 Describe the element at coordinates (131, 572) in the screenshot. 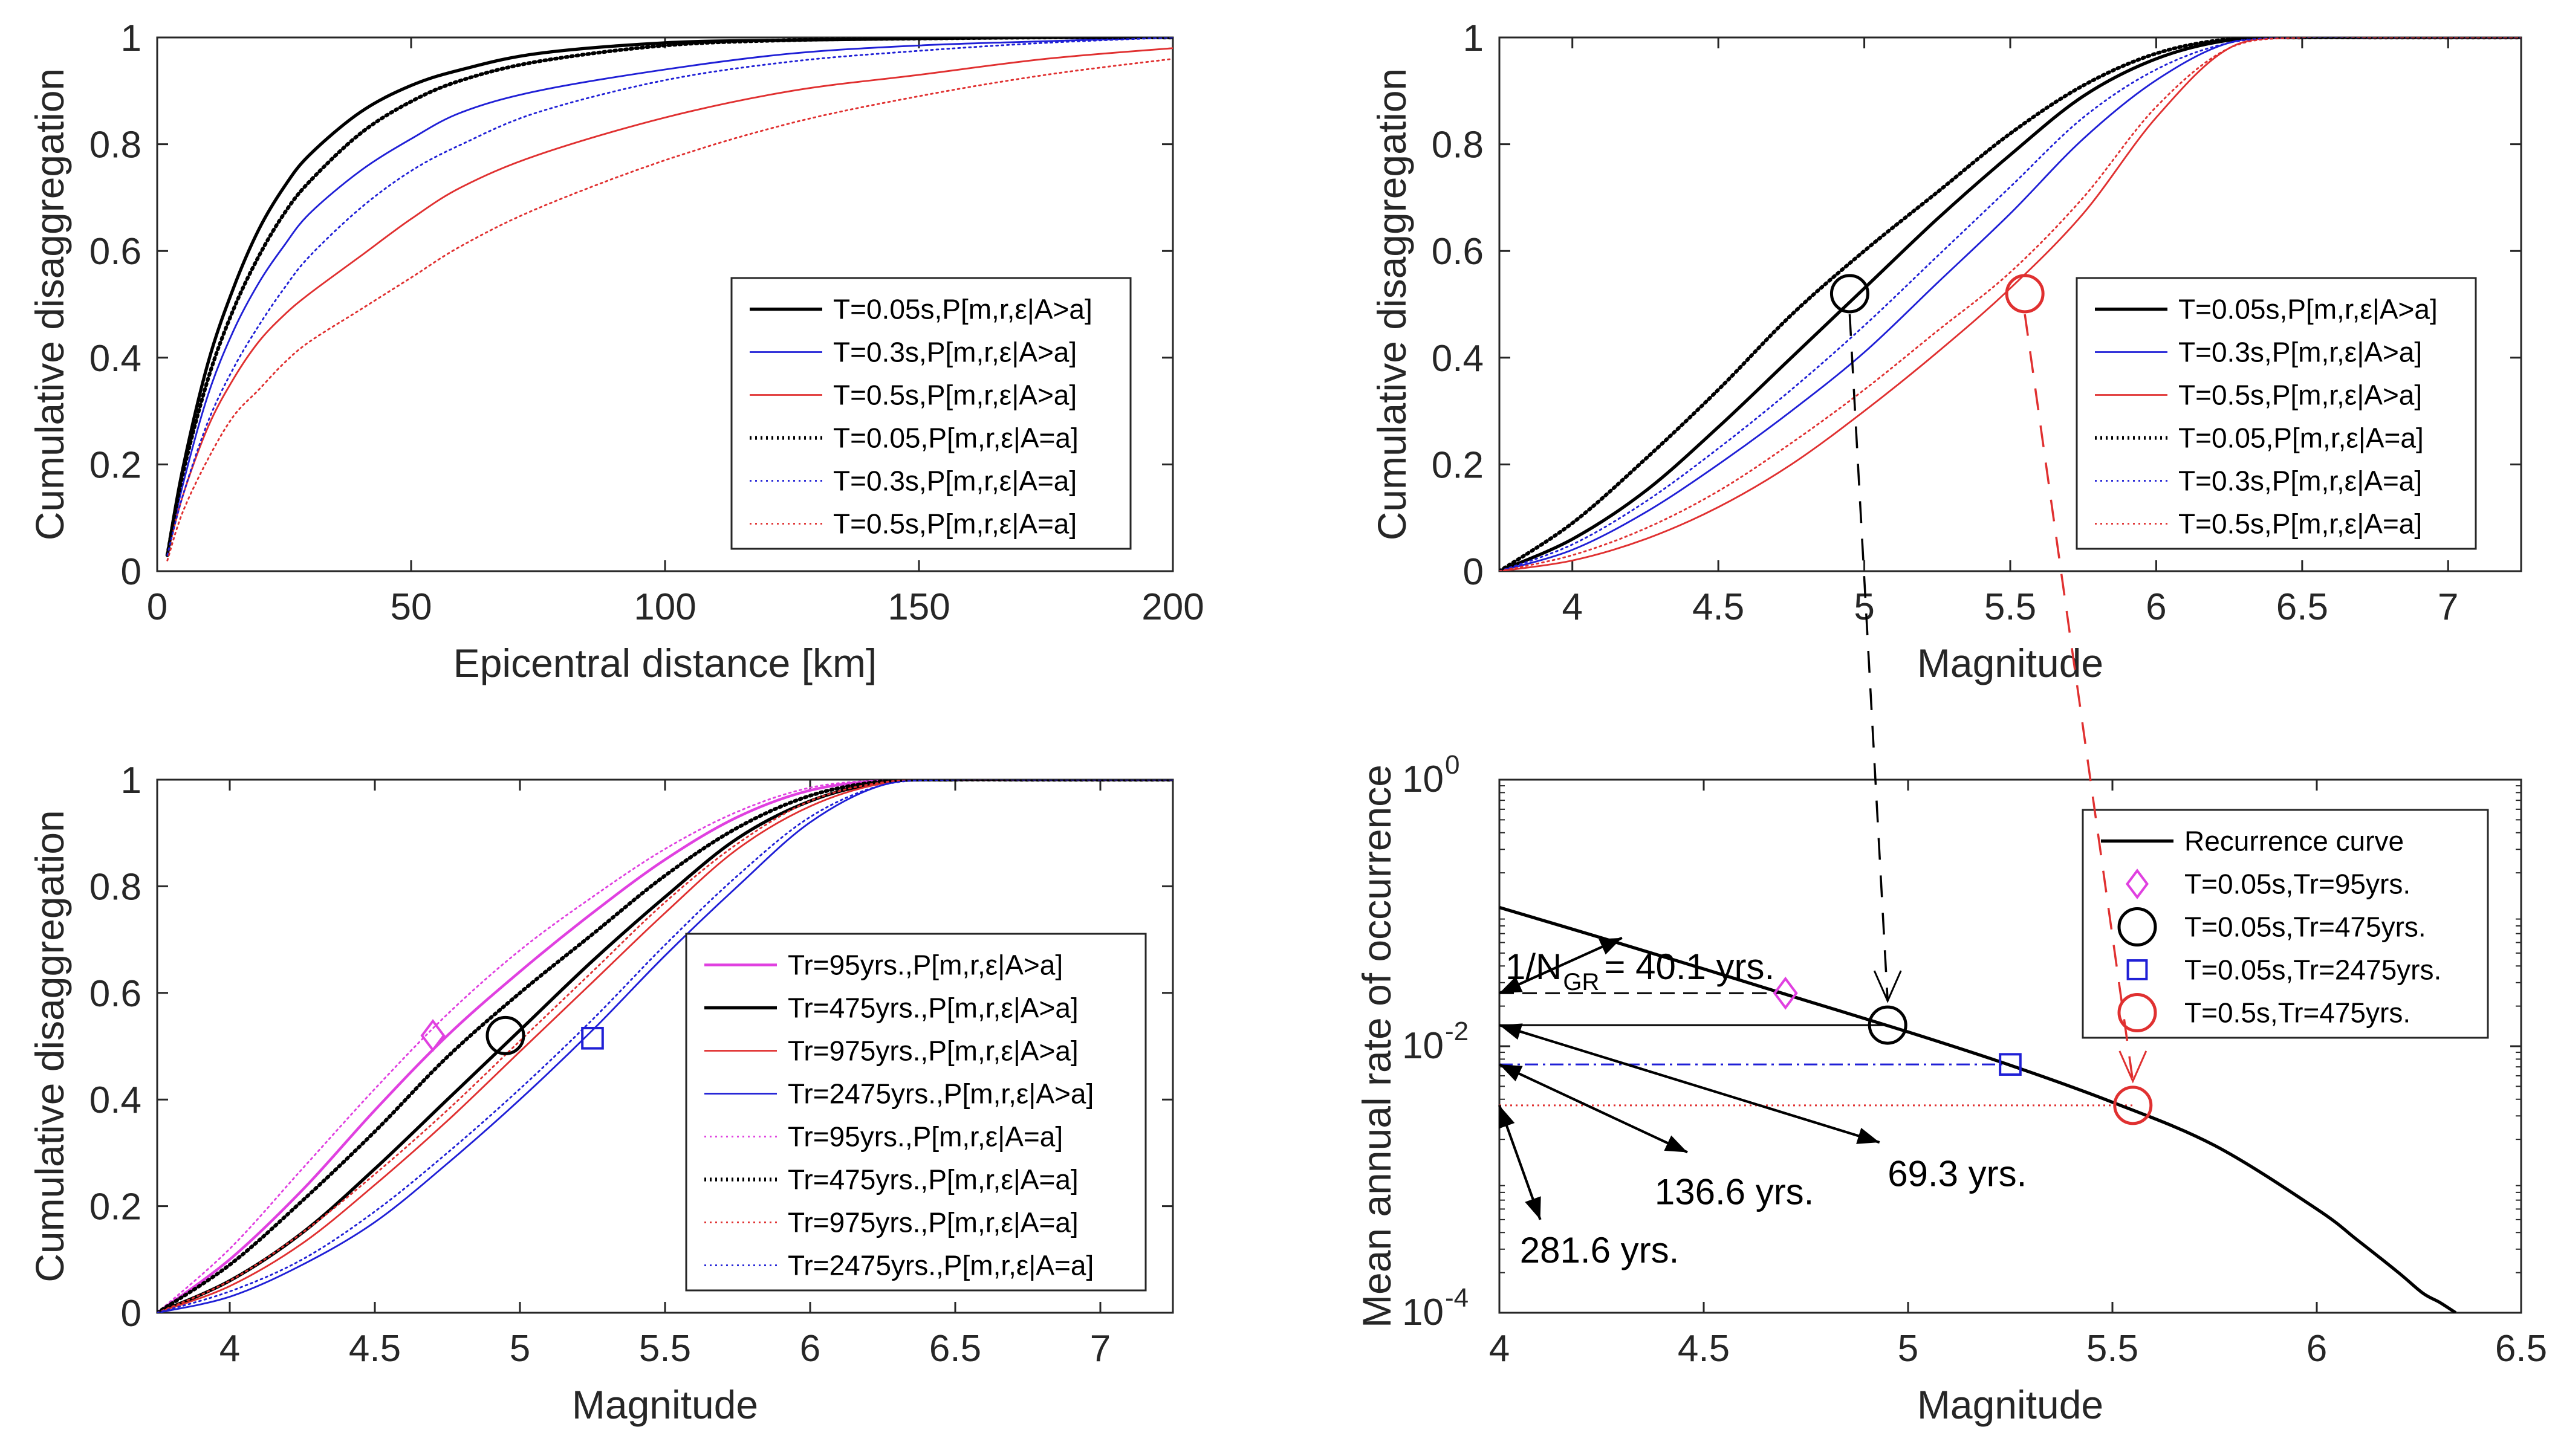

I see `y-tick-label: 0` at that location.